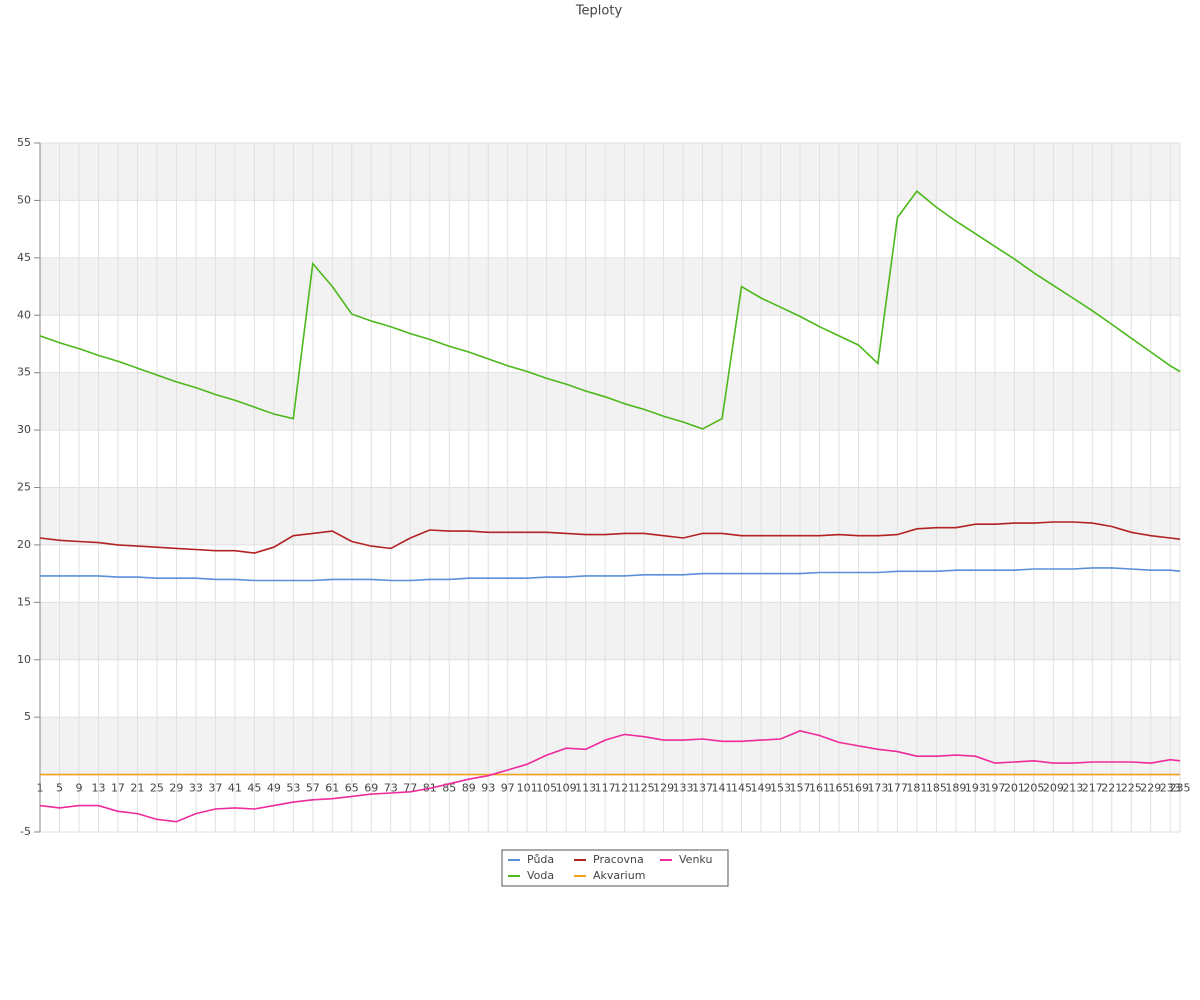 This screenshot has width=1200, height=1000. What do you see at coordinates (683, 788) in the screenshot?
I see `x-tick-label: 133` at bounding box center [683, 788].